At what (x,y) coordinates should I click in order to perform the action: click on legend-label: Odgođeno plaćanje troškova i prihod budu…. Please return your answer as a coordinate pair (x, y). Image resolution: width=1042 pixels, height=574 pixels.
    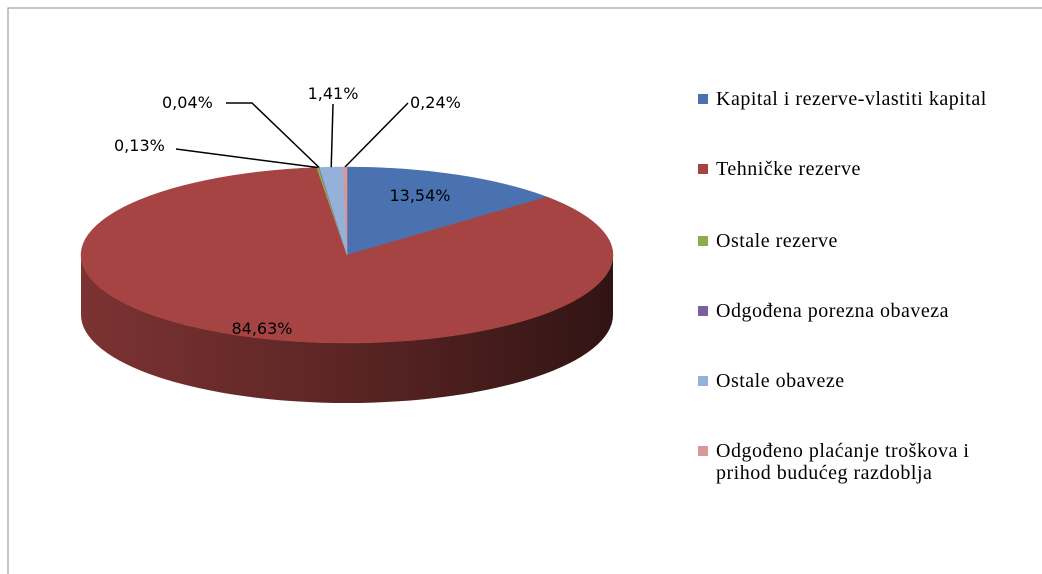
    Looking at the image, I should click on (843, 462).